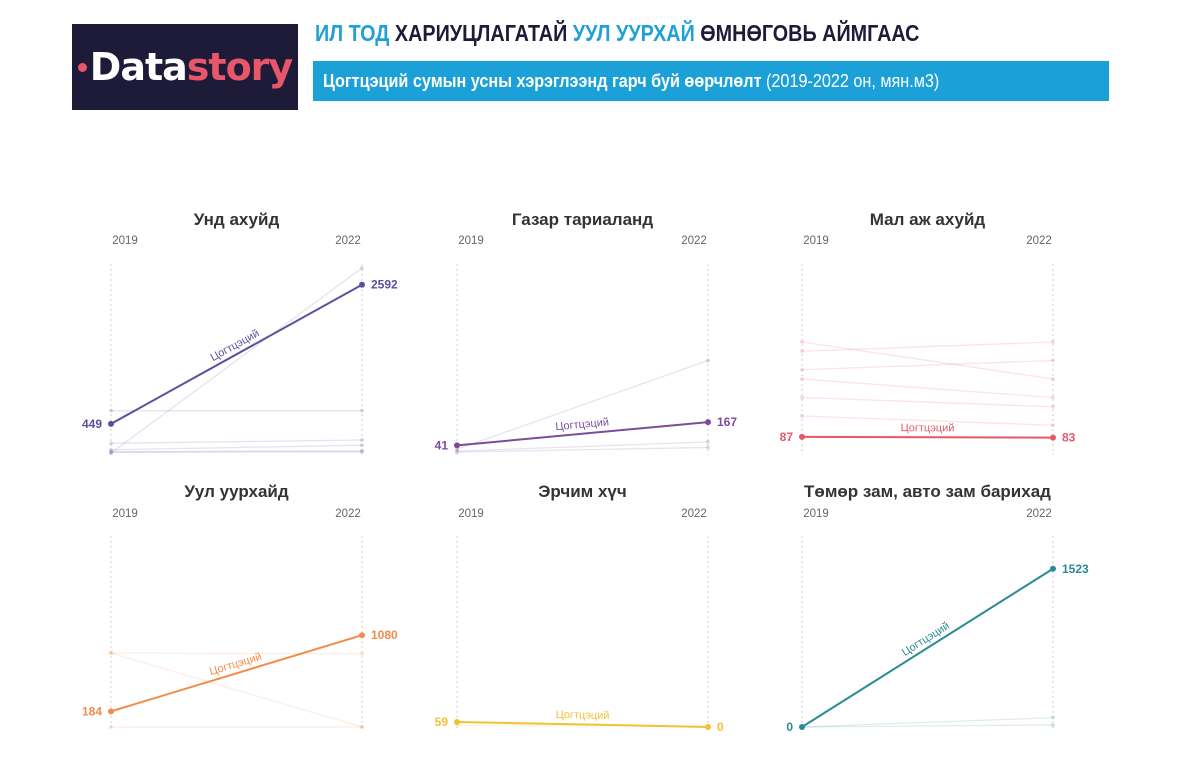 The height and width of the screenshot is (767, 1200). I want to click on logo-main: Data, so click(138, 67).